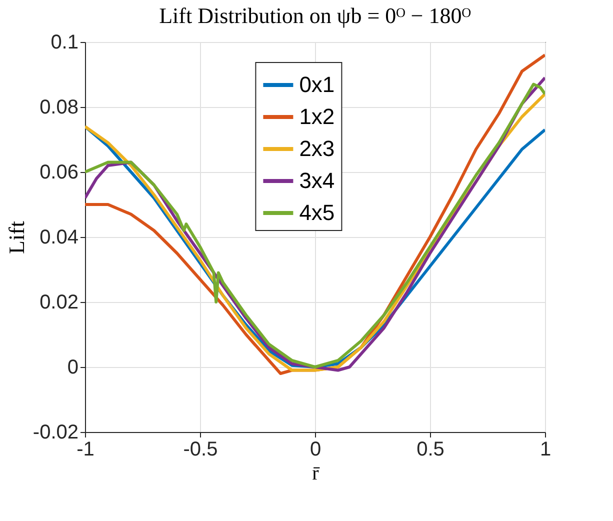 The width and height of the screenshot is (613, 521). What do you see at coordinates (85, 449) in the screenshot?
I see `x-tick-label: -1` at bounding box center [85, 449].